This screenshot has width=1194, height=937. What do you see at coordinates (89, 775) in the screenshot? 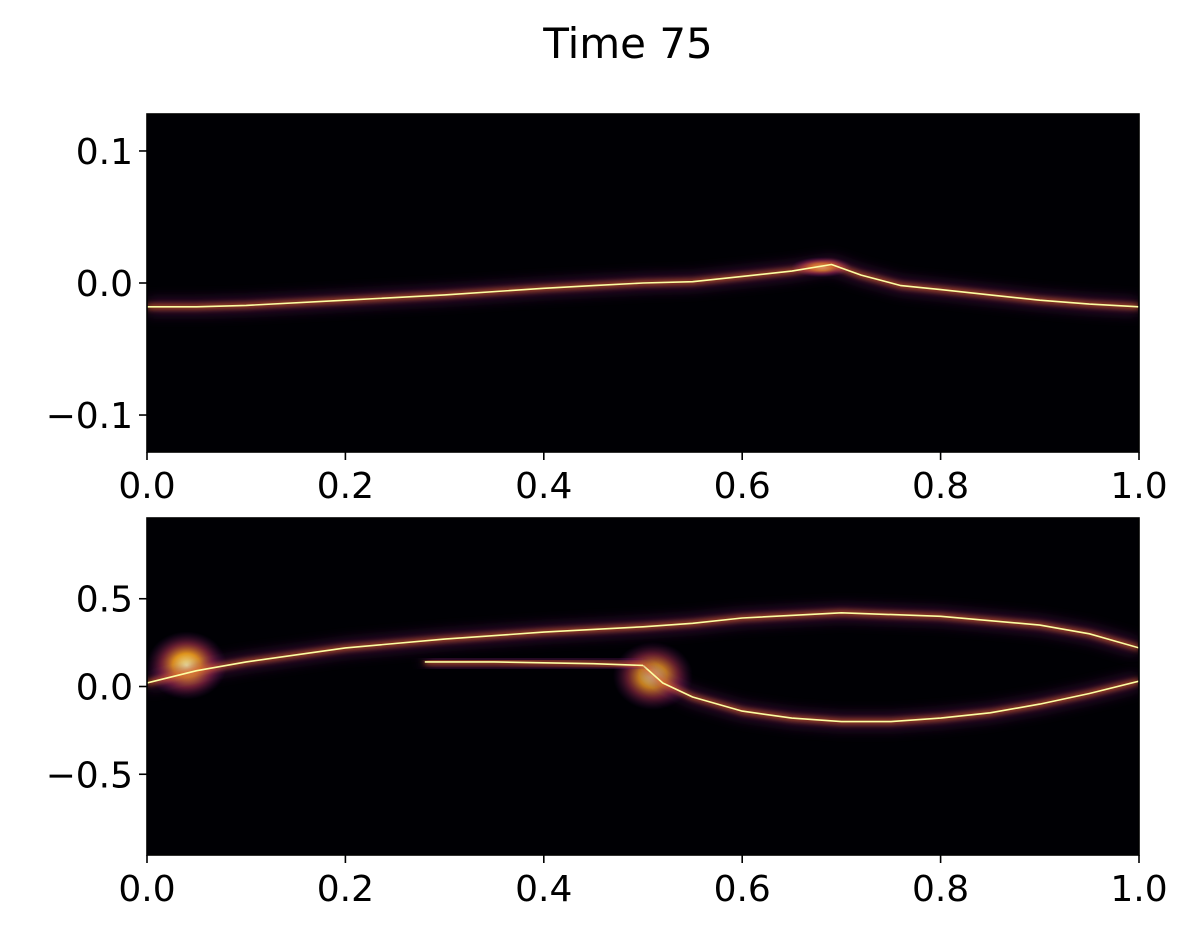
I see `y-tick-label: −0.5` at bounding box center [89, 775].